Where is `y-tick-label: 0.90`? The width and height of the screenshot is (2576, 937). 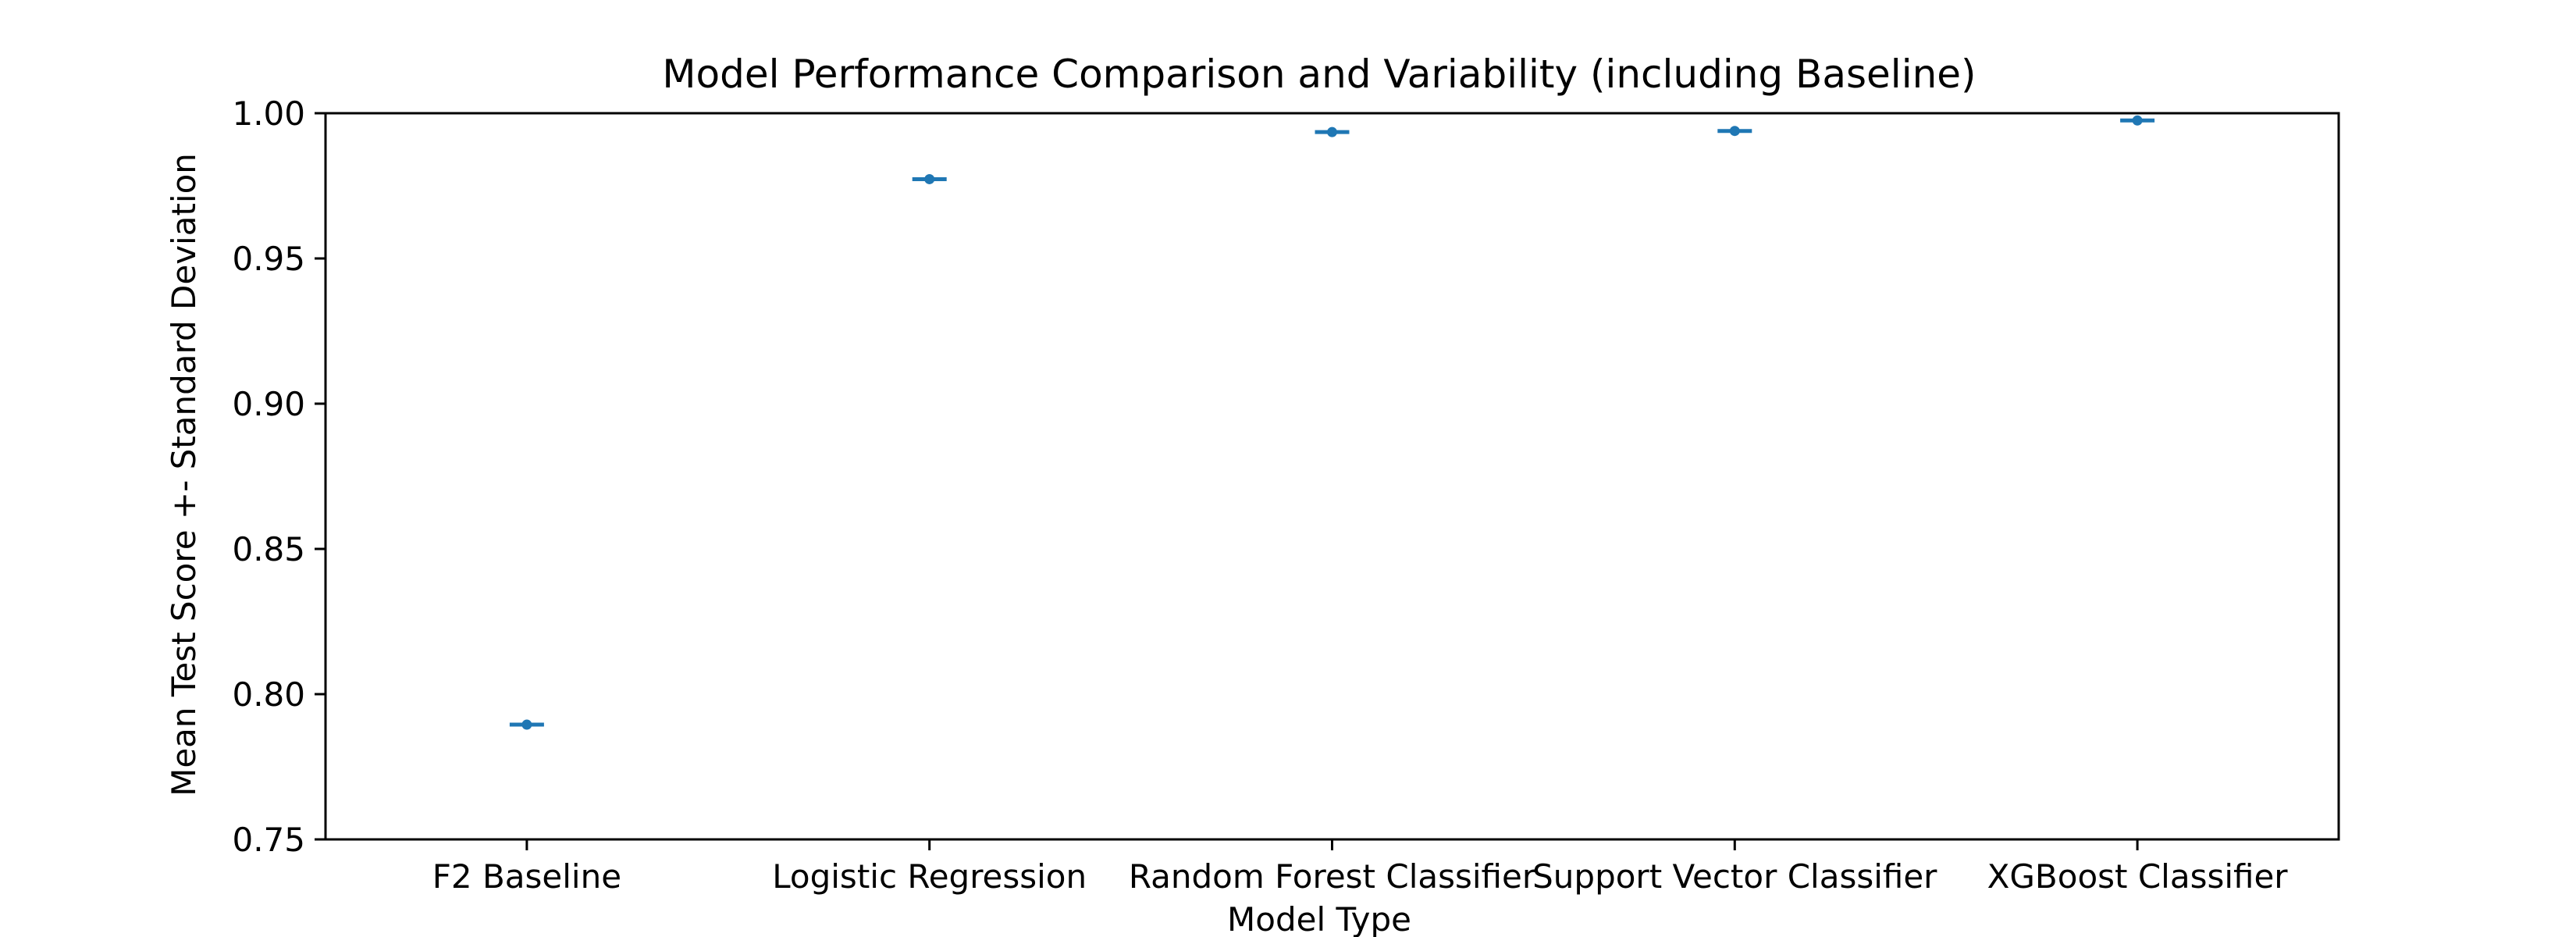
y-tick-label: 0.90 is located at coordinates (268, 404).